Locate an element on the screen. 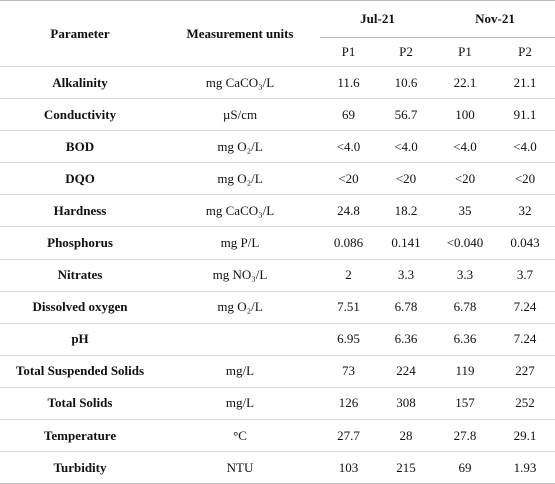  measurement: 100 is located at coordinates (465, 115).